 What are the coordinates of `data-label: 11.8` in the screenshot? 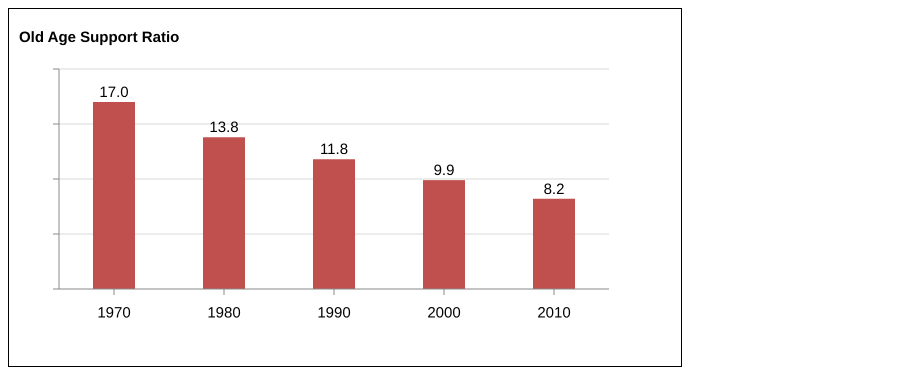 It's located at (334, 149).